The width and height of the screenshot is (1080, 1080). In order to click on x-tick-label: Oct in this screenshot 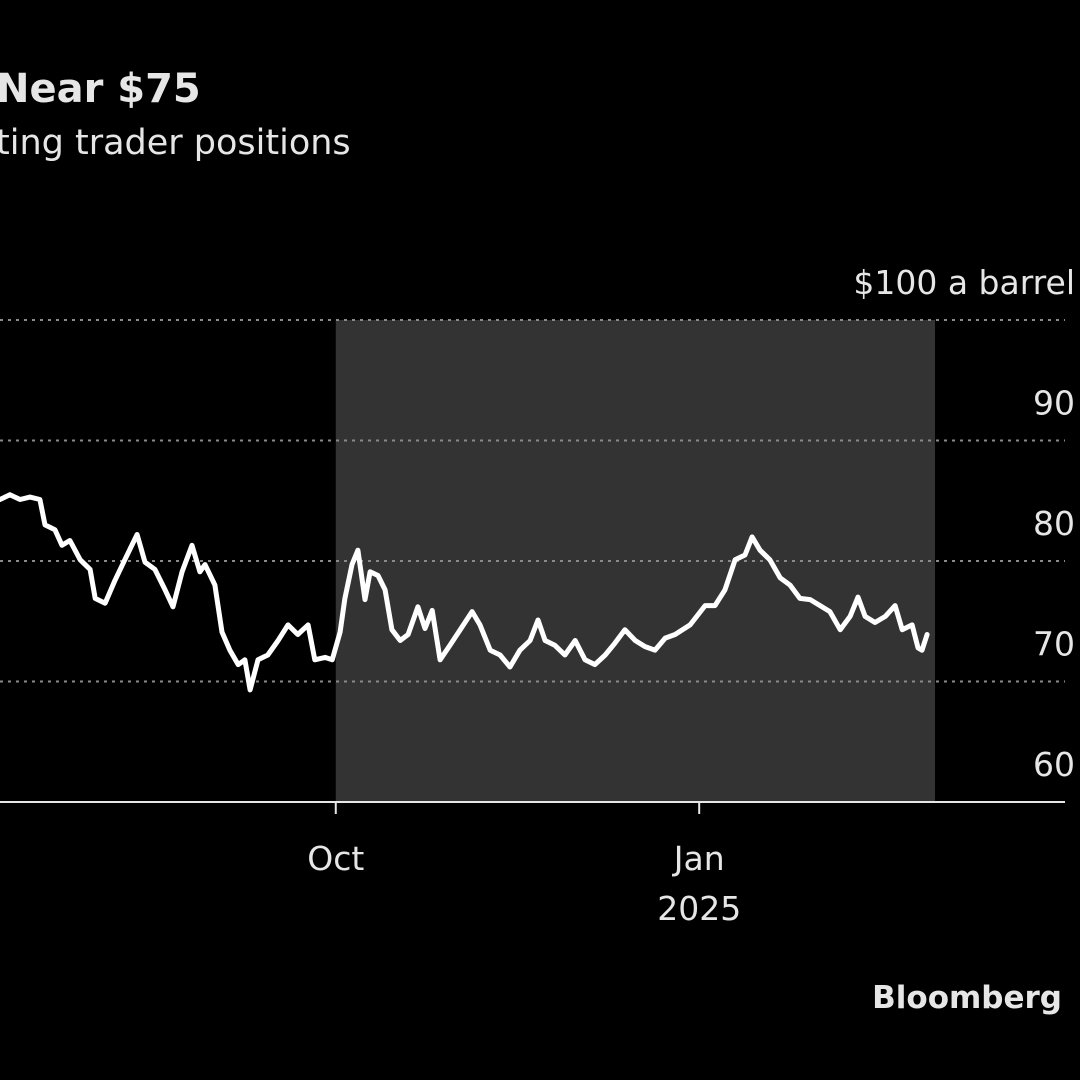, I will do `click(335, 858)`.